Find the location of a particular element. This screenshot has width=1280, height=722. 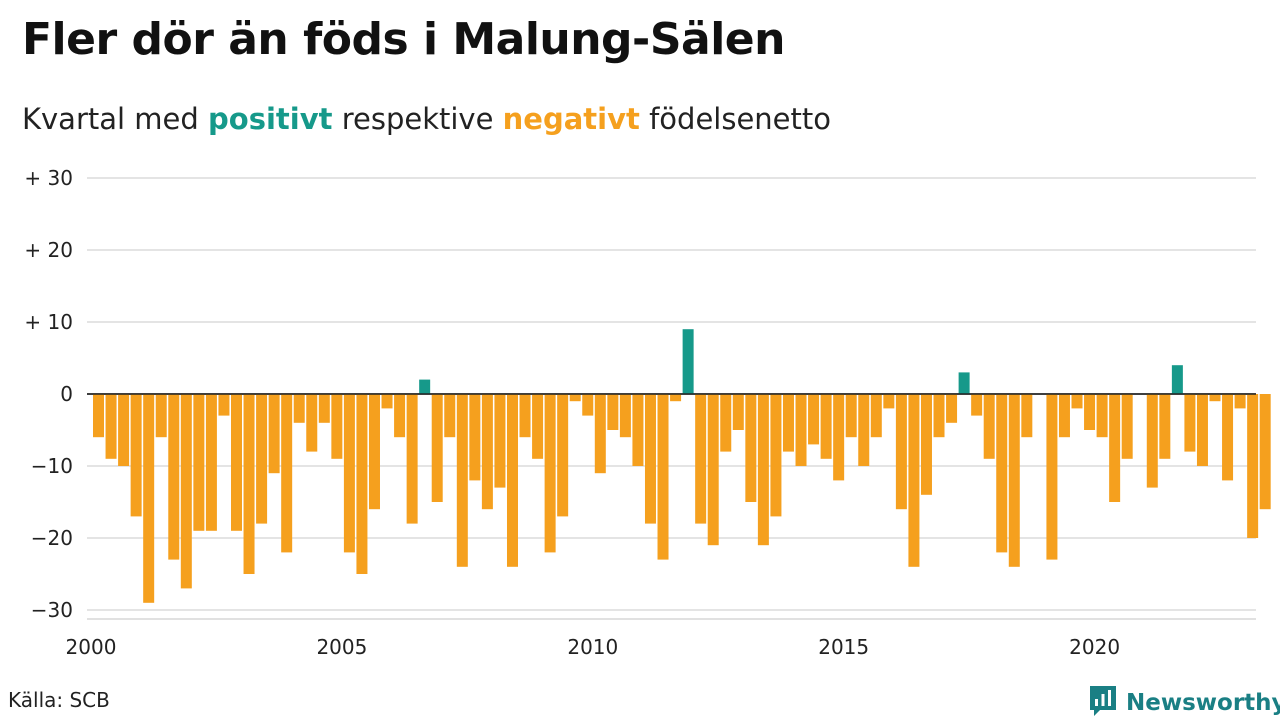

newsworthy-logo-icon is located at coordinates (1103, 703).